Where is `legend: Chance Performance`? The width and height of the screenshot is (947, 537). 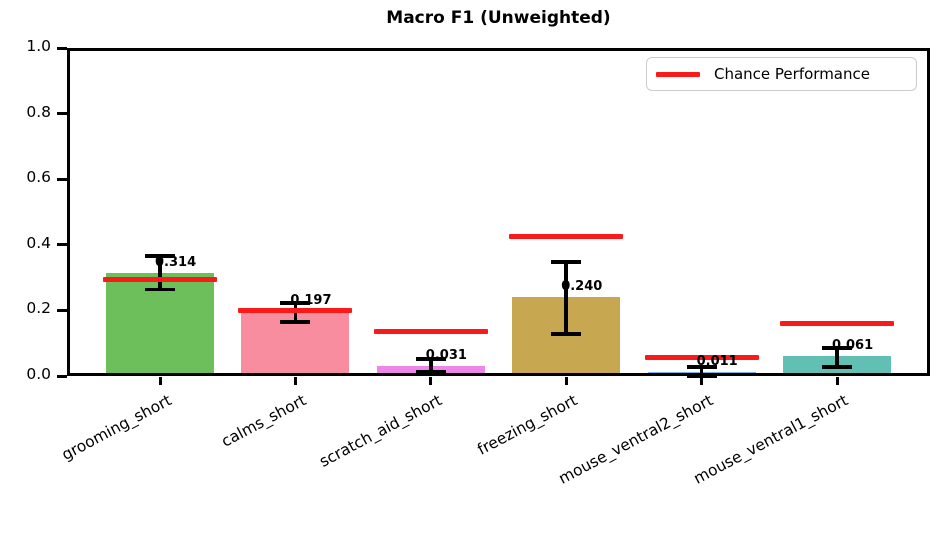 legend: Chance Performance is located at coordinates (781, 74).